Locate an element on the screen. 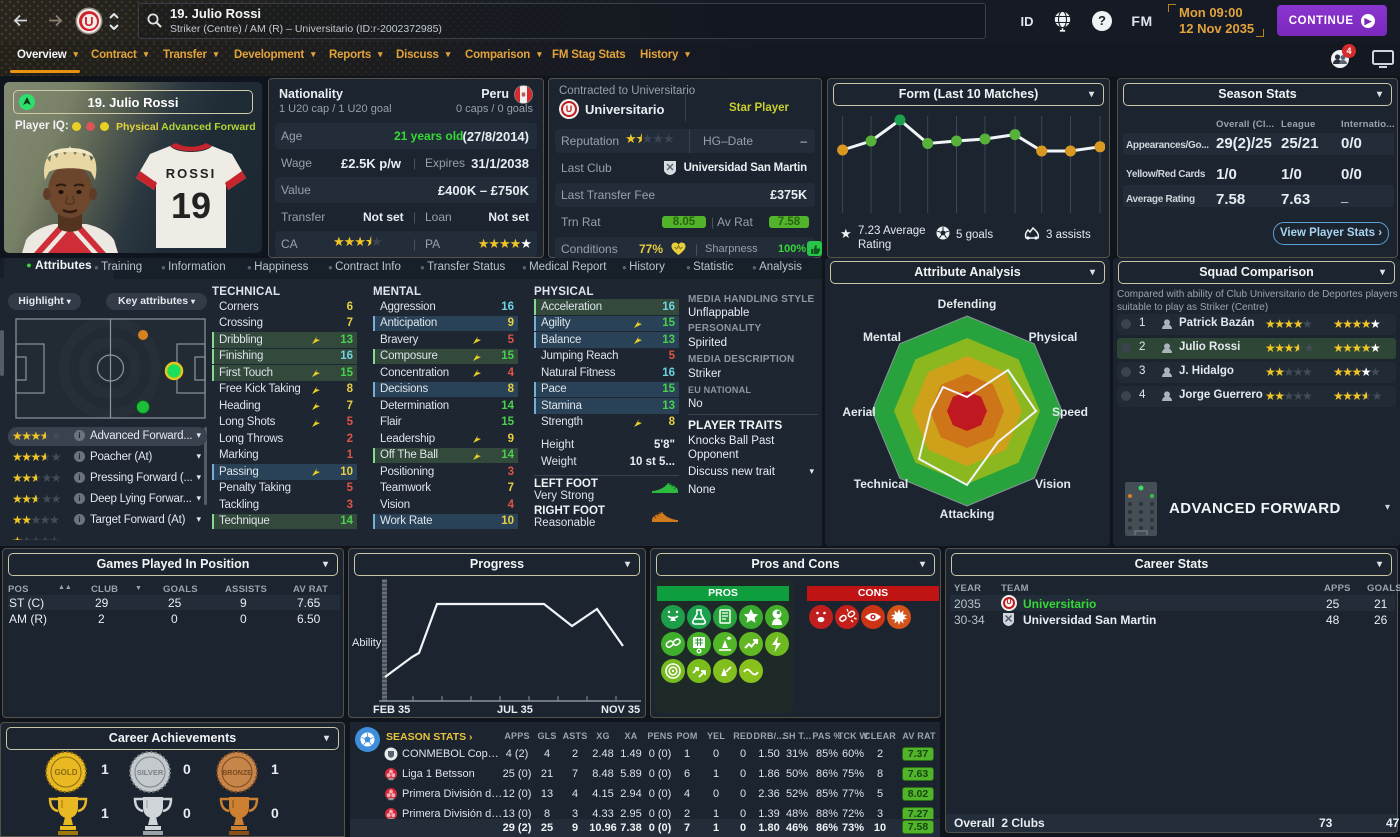  svg-text: Vision is located at coordinates (1053, 484).